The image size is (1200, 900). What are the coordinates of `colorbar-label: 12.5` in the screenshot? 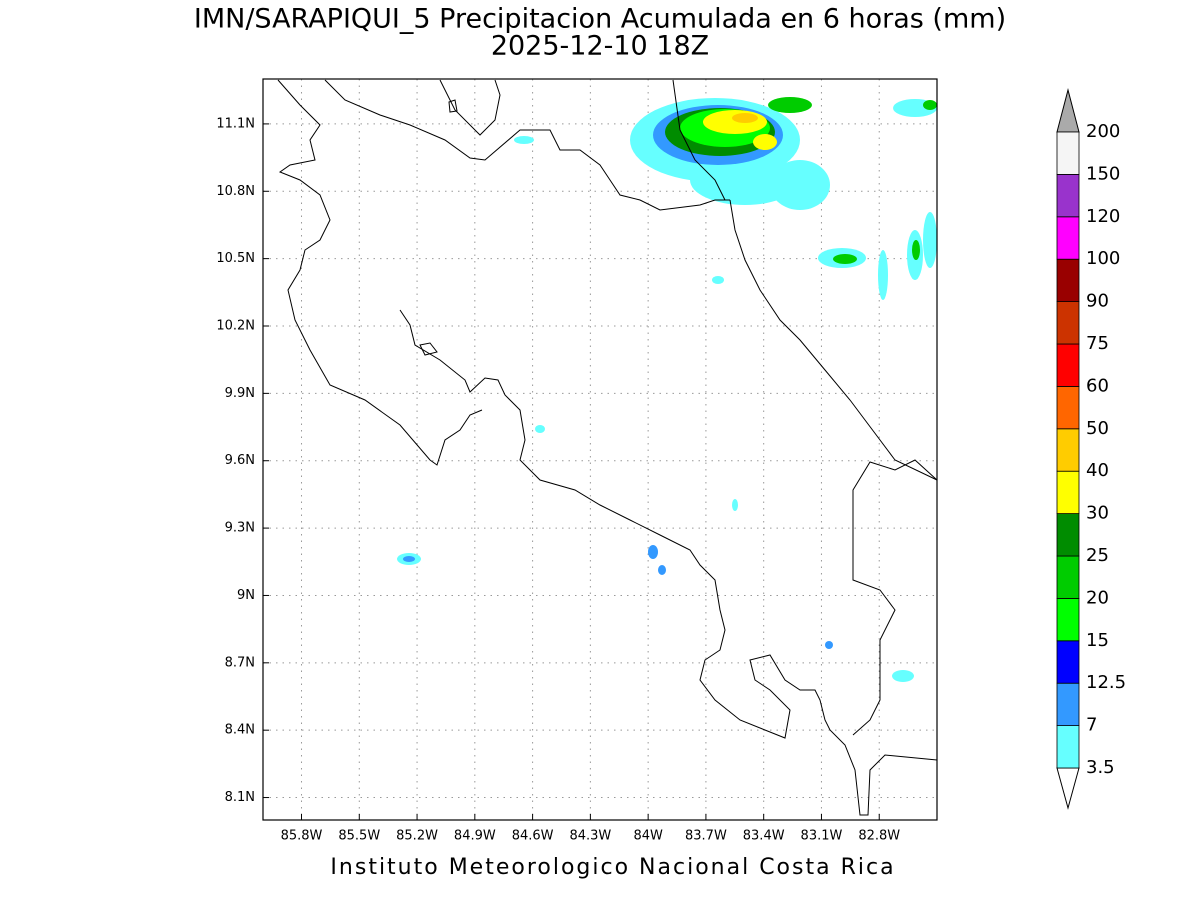 It's located at (1106, 682).